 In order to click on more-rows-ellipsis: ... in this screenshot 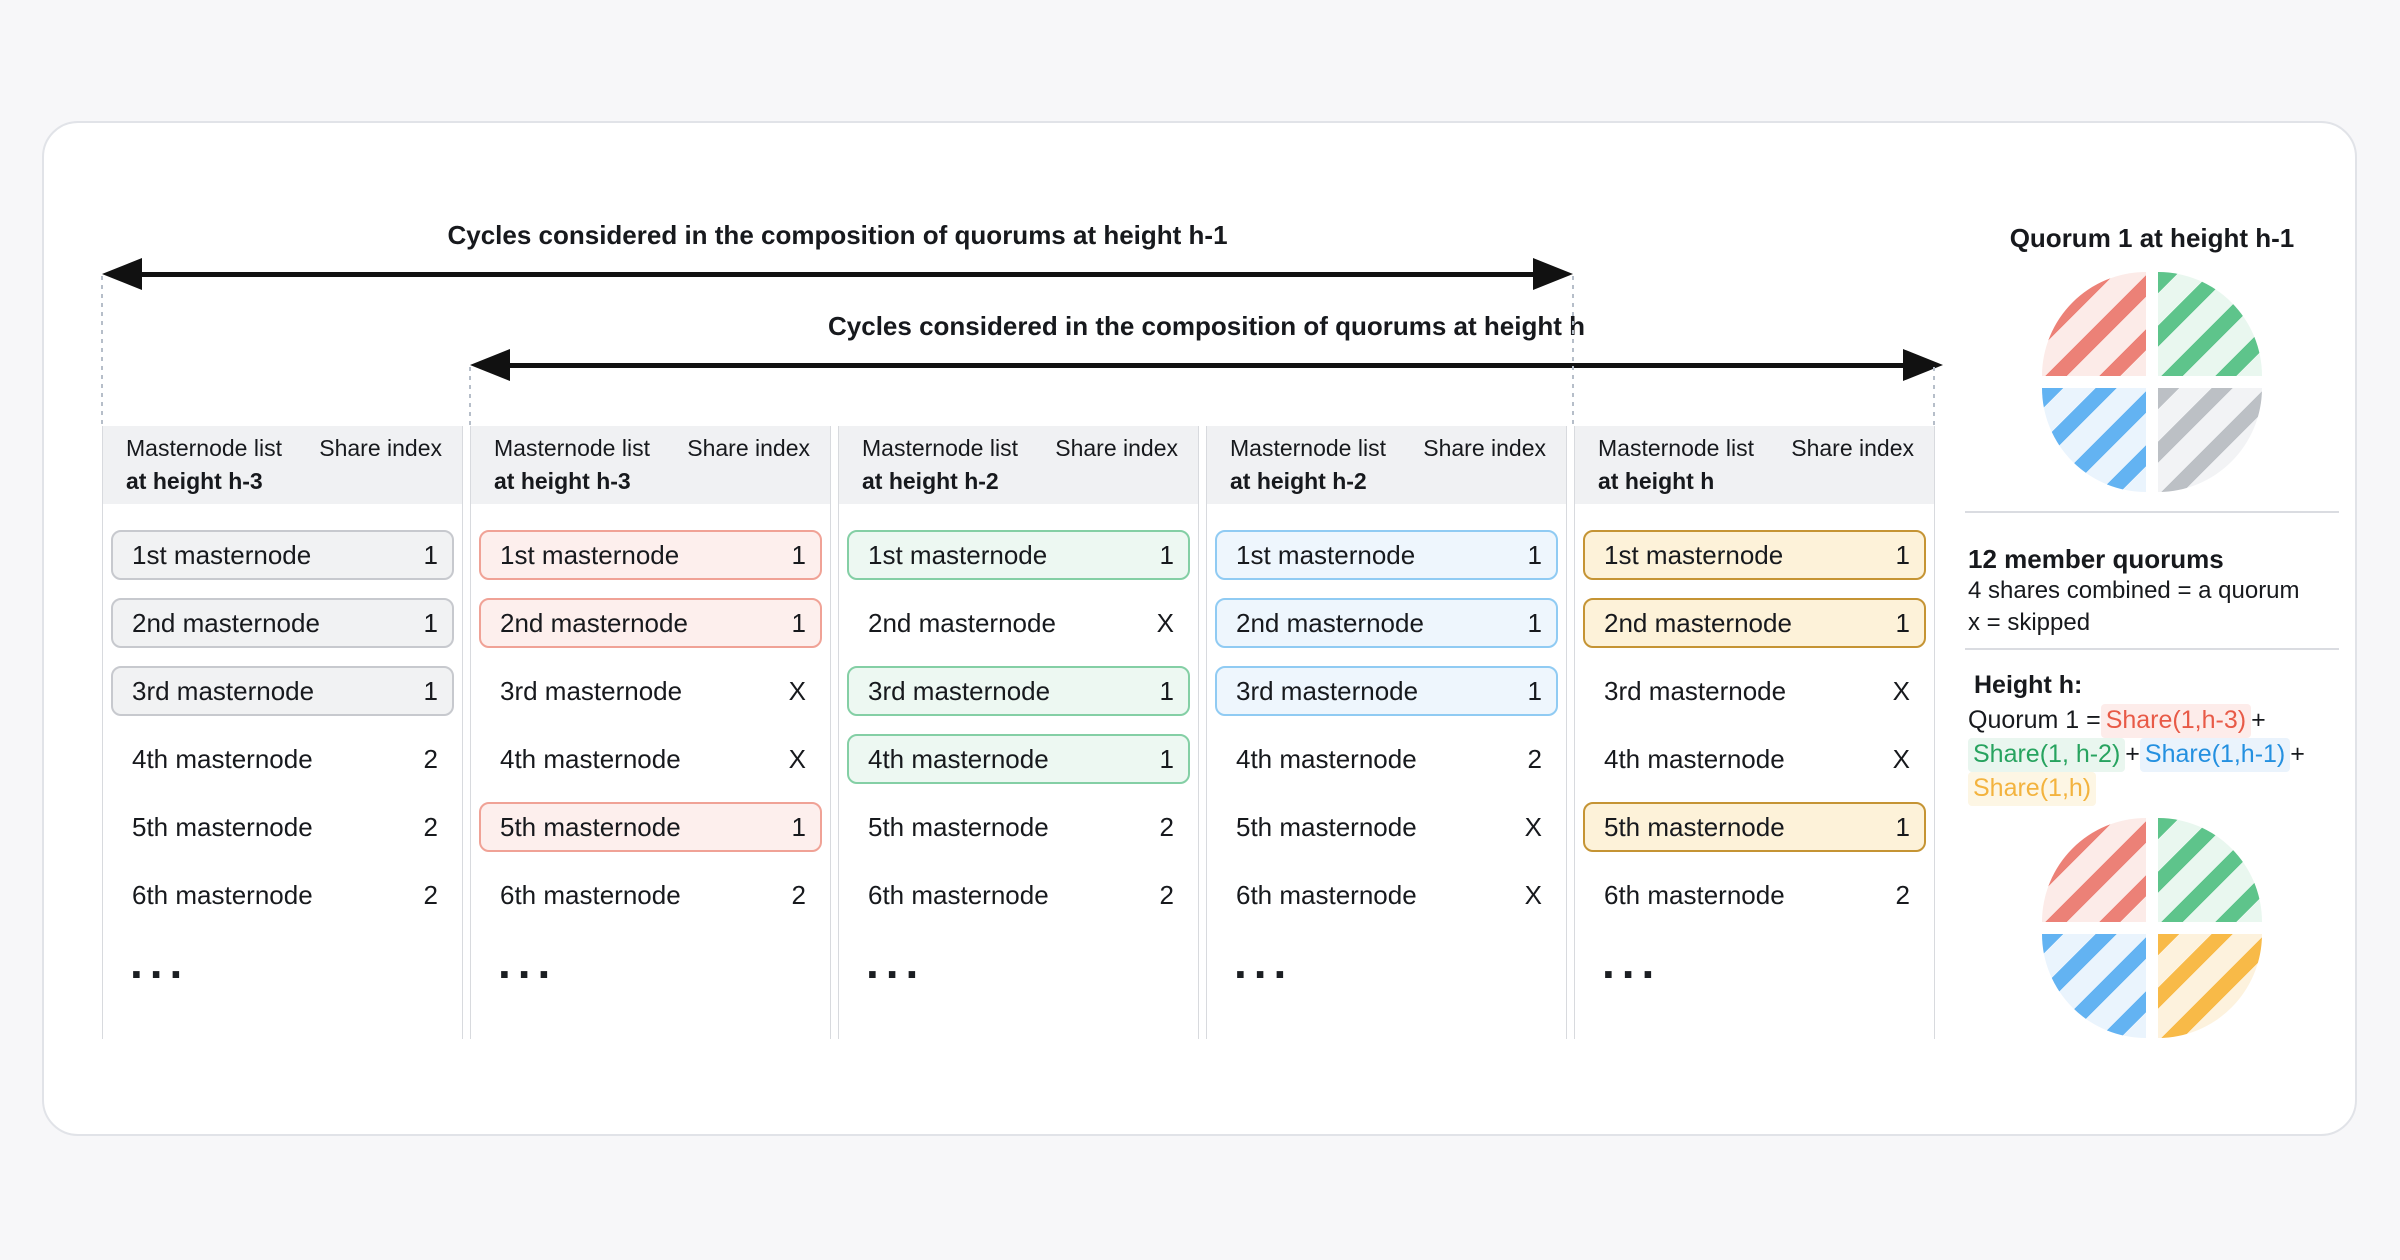, I will do `click(896, 962)`.